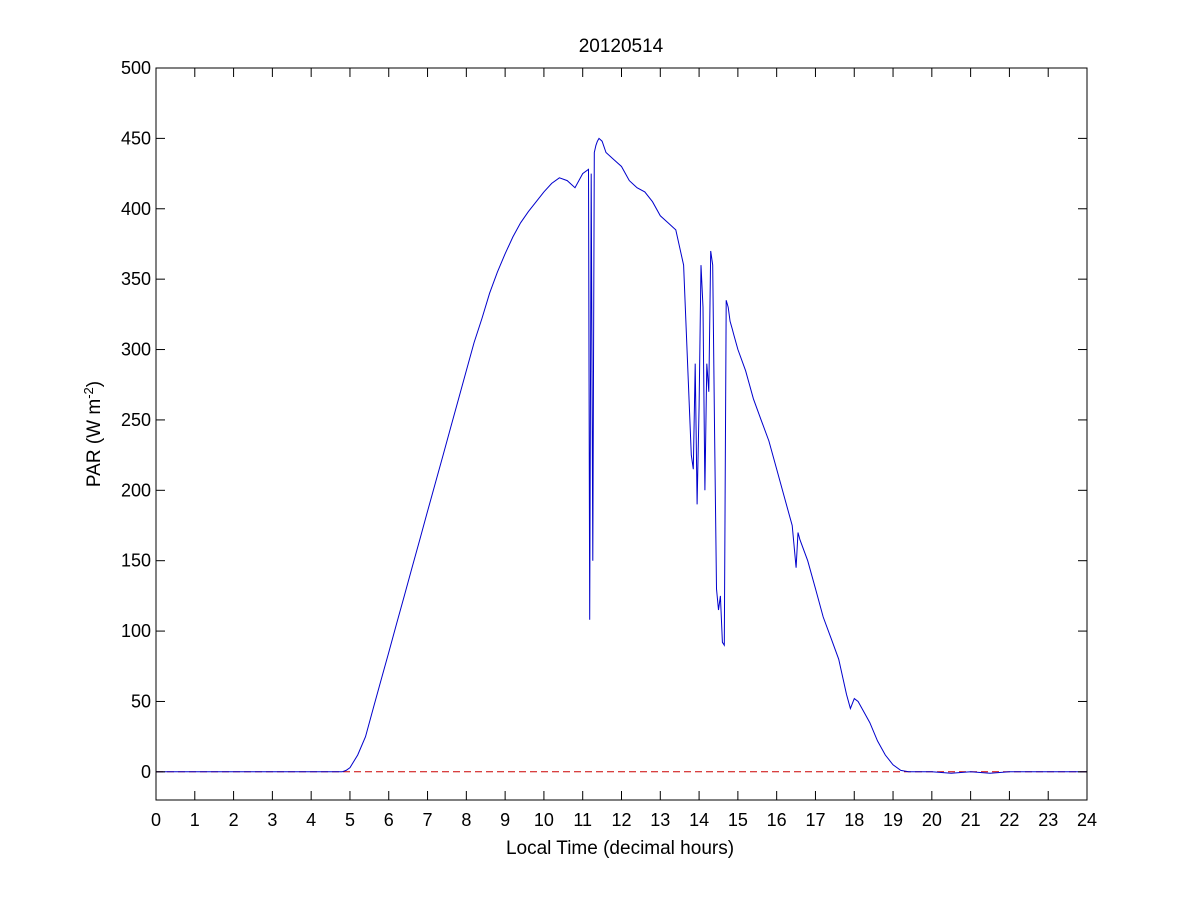 The width and height of the screenshot is (1201, 905). I want to click on y-tick-label: 400, so click(136, 209).